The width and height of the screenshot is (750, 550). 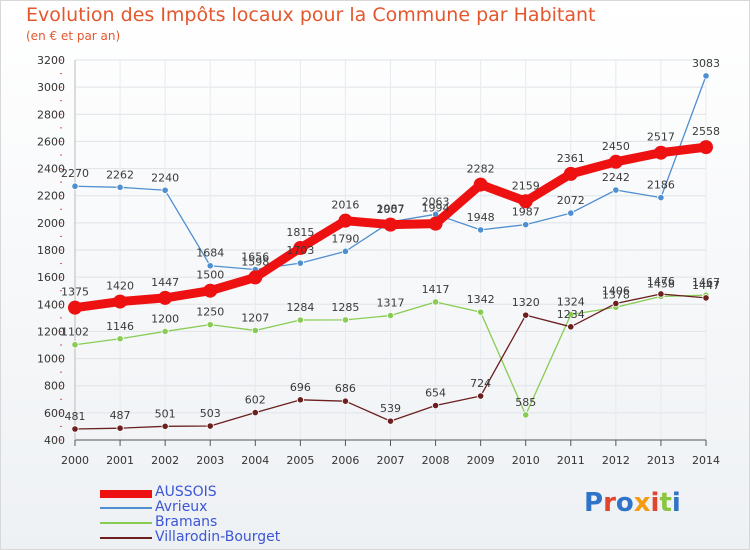 What do you see at coordinates (165, 318) in the screenshot?
I see `data-label: 1200` at bounding box center [165, 318].